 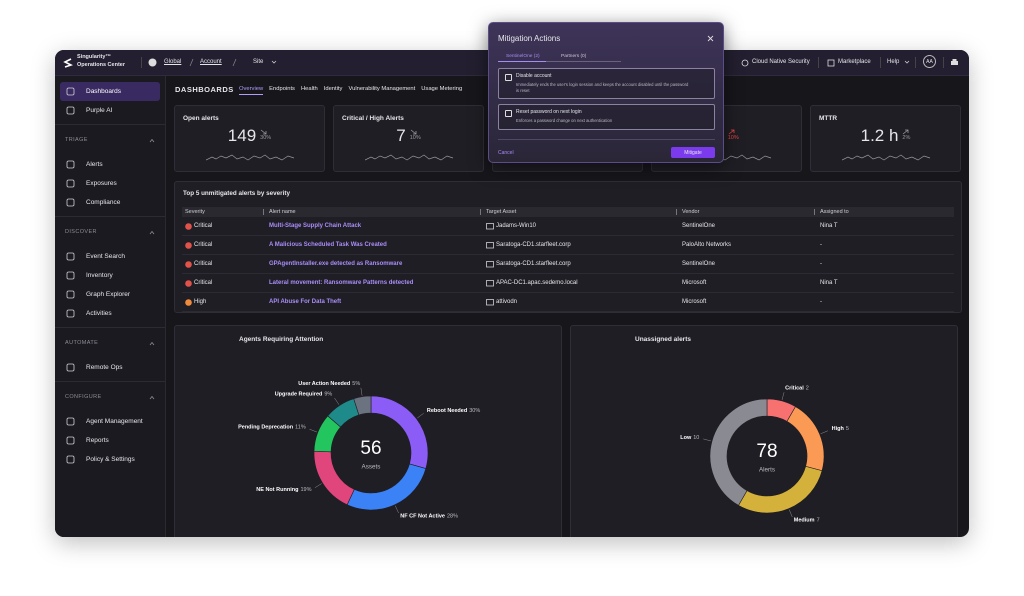 I want to click on tab: Identity, so click(x=333, y=89).